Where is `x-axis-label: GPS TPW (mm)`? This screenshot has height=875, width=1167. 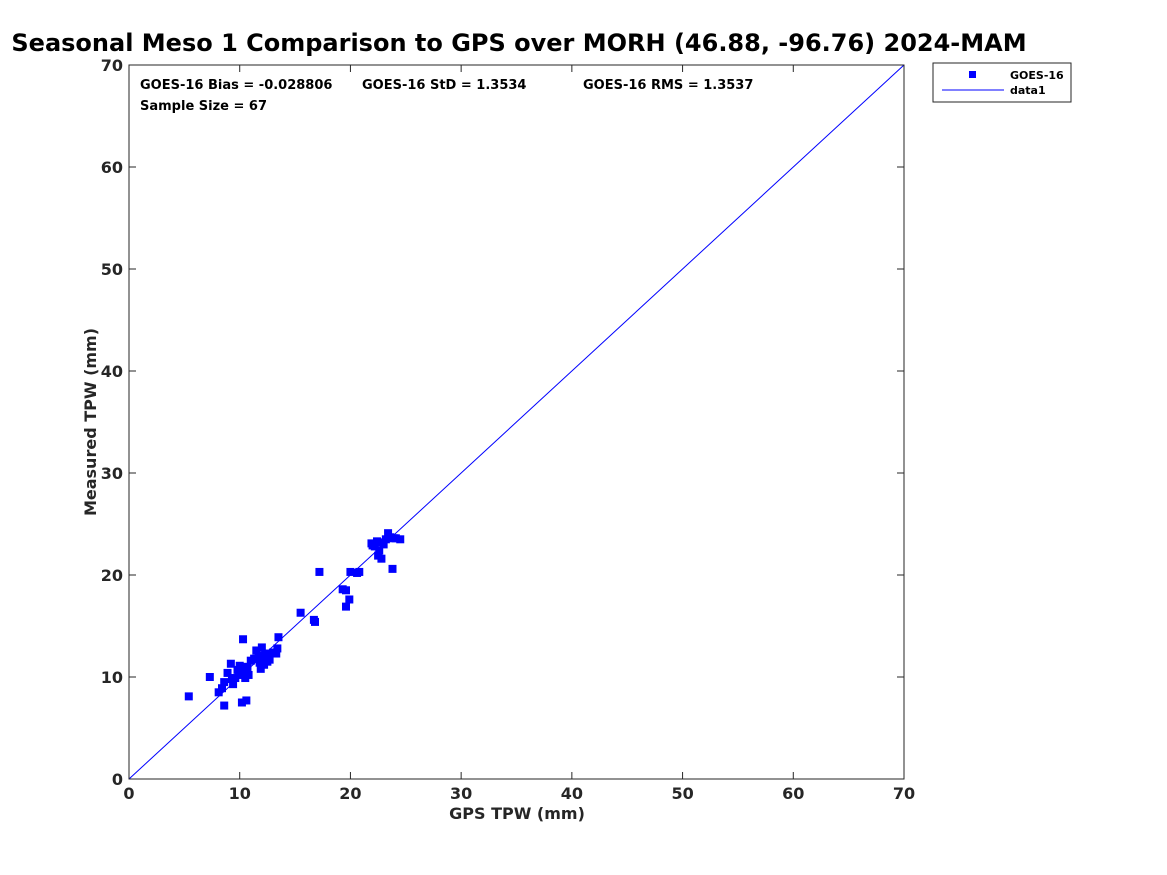 x-axis-label: GPS TPW (mm) is located at coordinates (517, 813).